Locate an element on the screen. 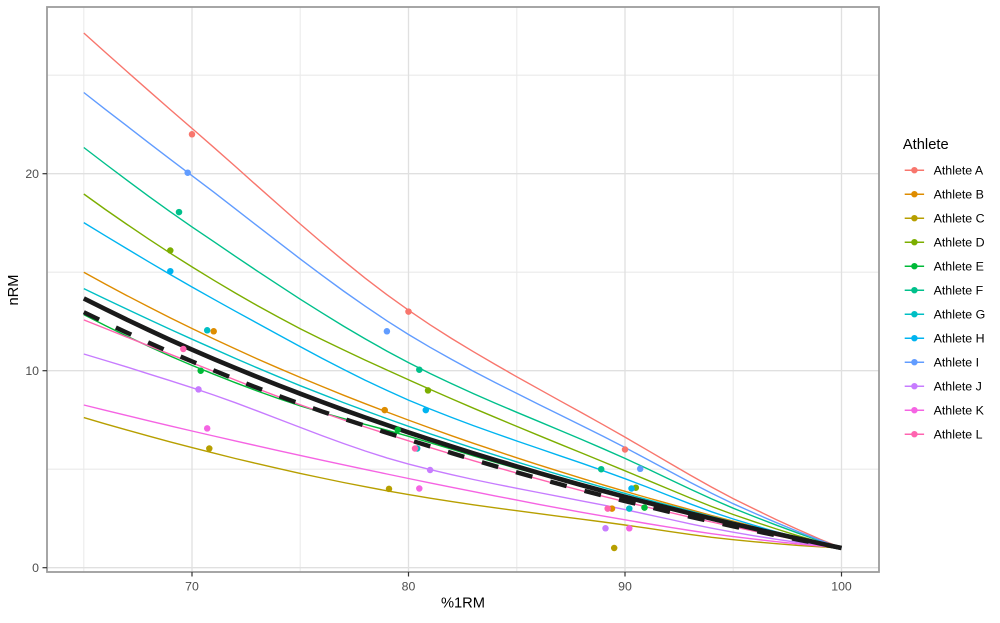 The image size is (1000, 623). svg-text: Athlete F is located at coordinates (959, 291).